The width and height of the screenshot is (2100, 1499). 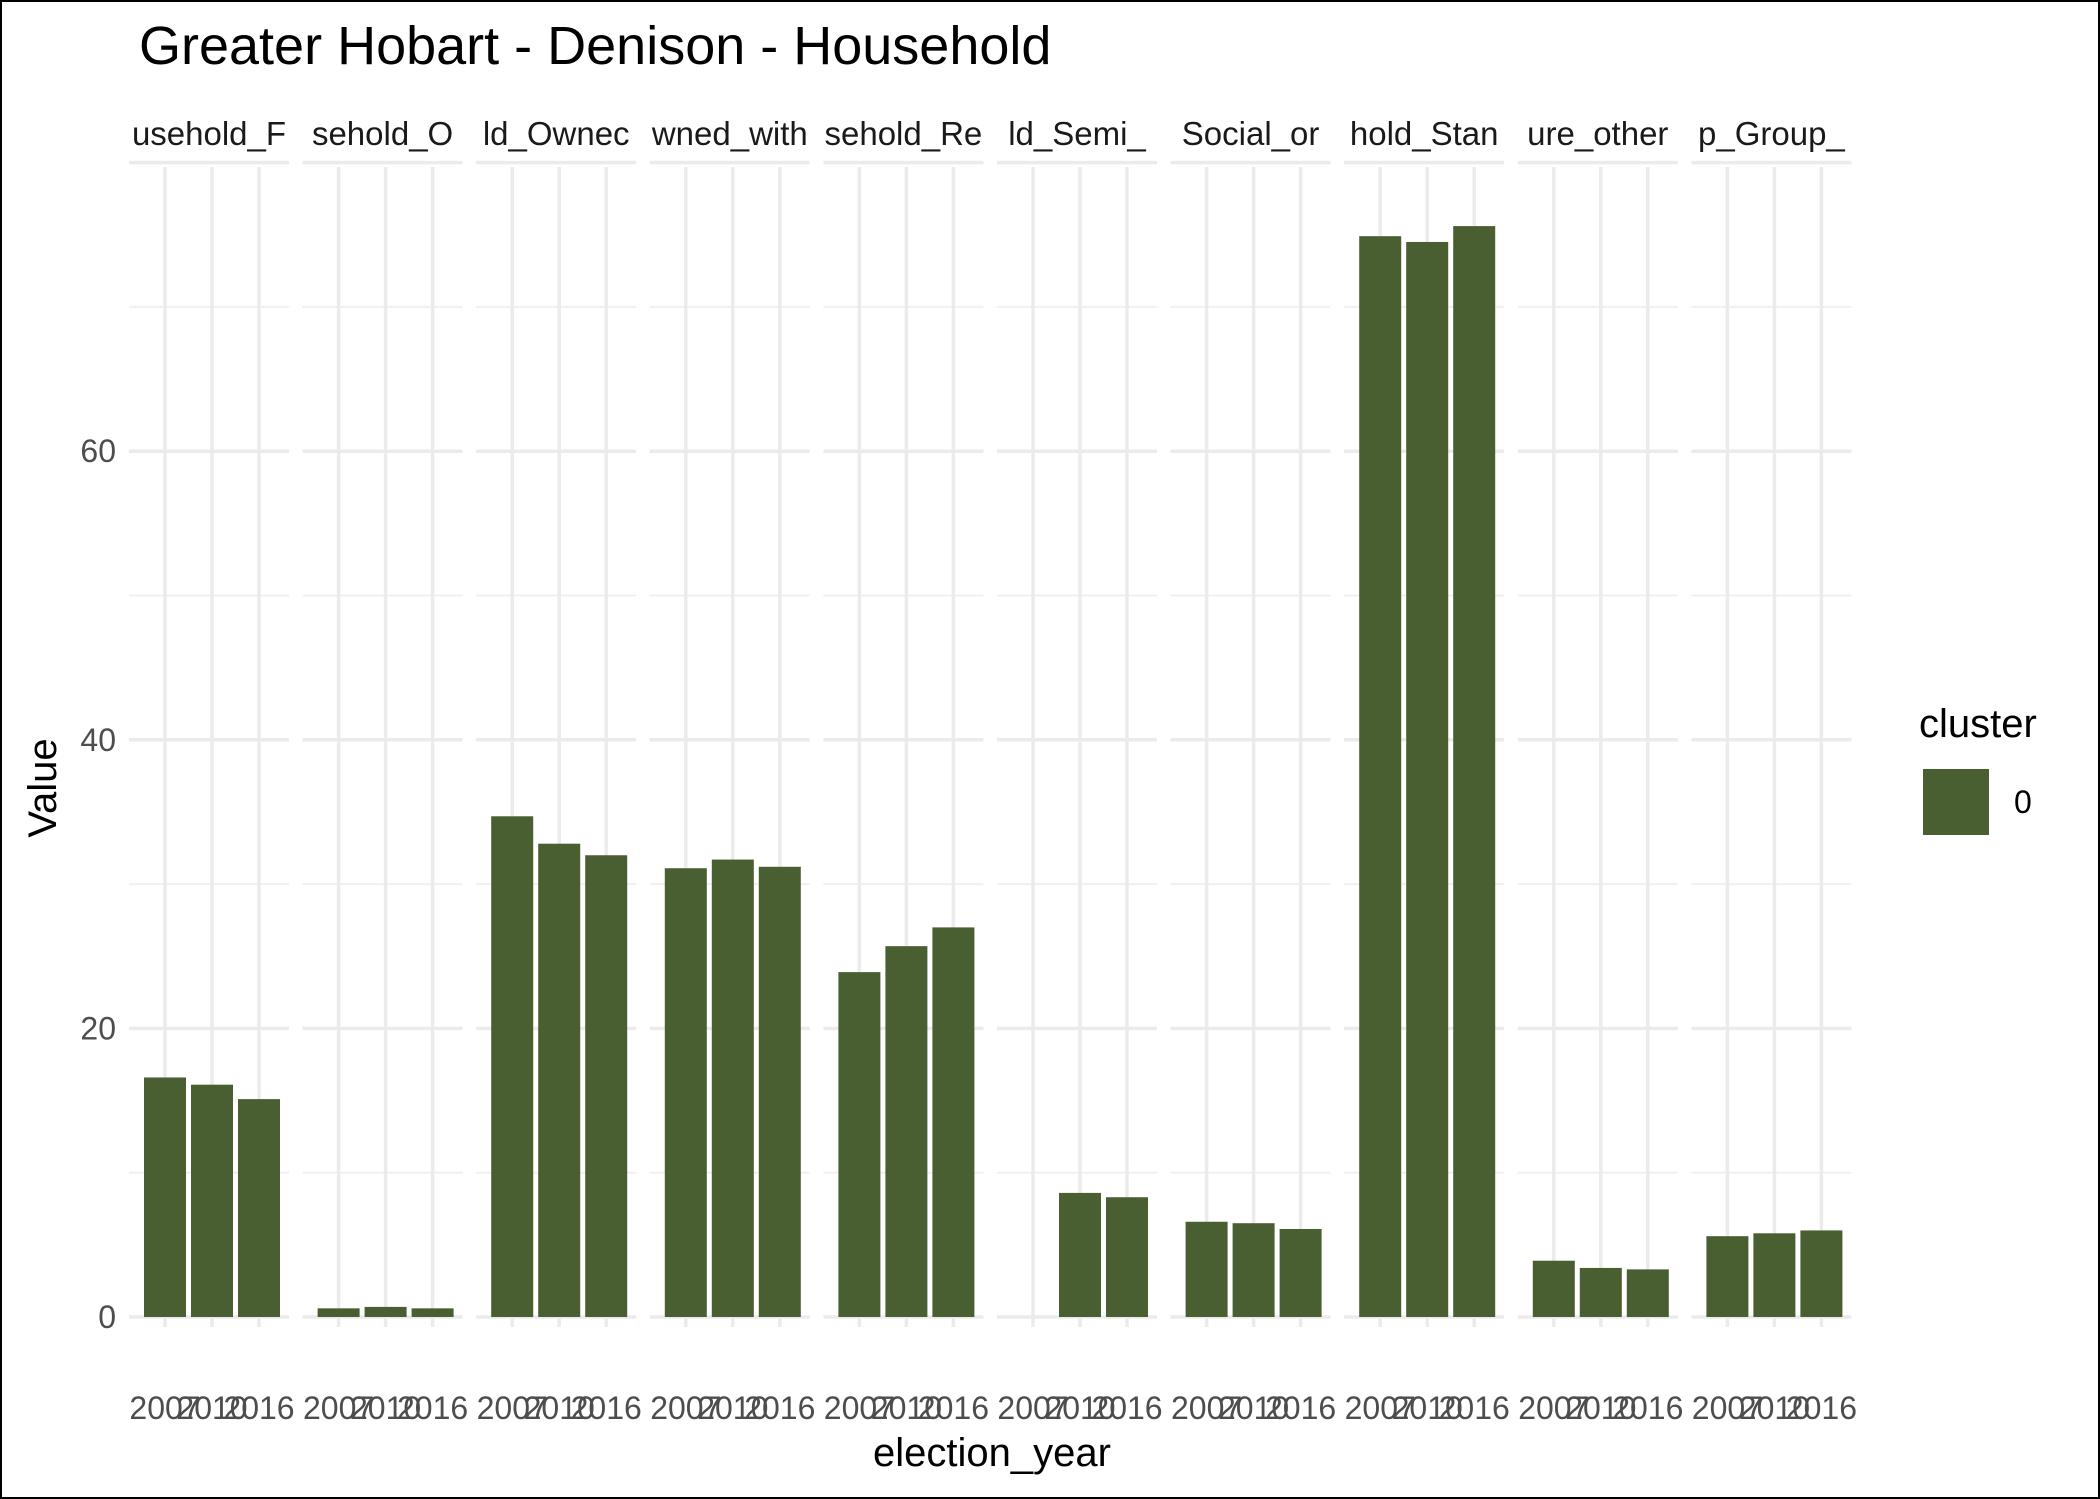 What do you see at coordinates (1978, 768) in the screenshot?
I see `legend: cluster 0` at bounding box center [1978, 768].